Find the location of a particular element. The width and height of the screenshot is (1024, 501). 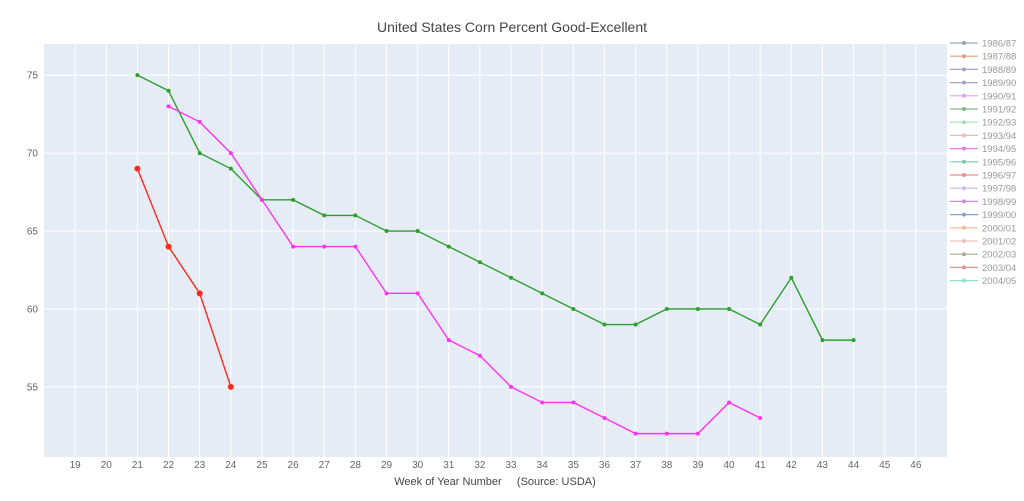

legend-item: 1995/96 is located at coordinates (983, 162).